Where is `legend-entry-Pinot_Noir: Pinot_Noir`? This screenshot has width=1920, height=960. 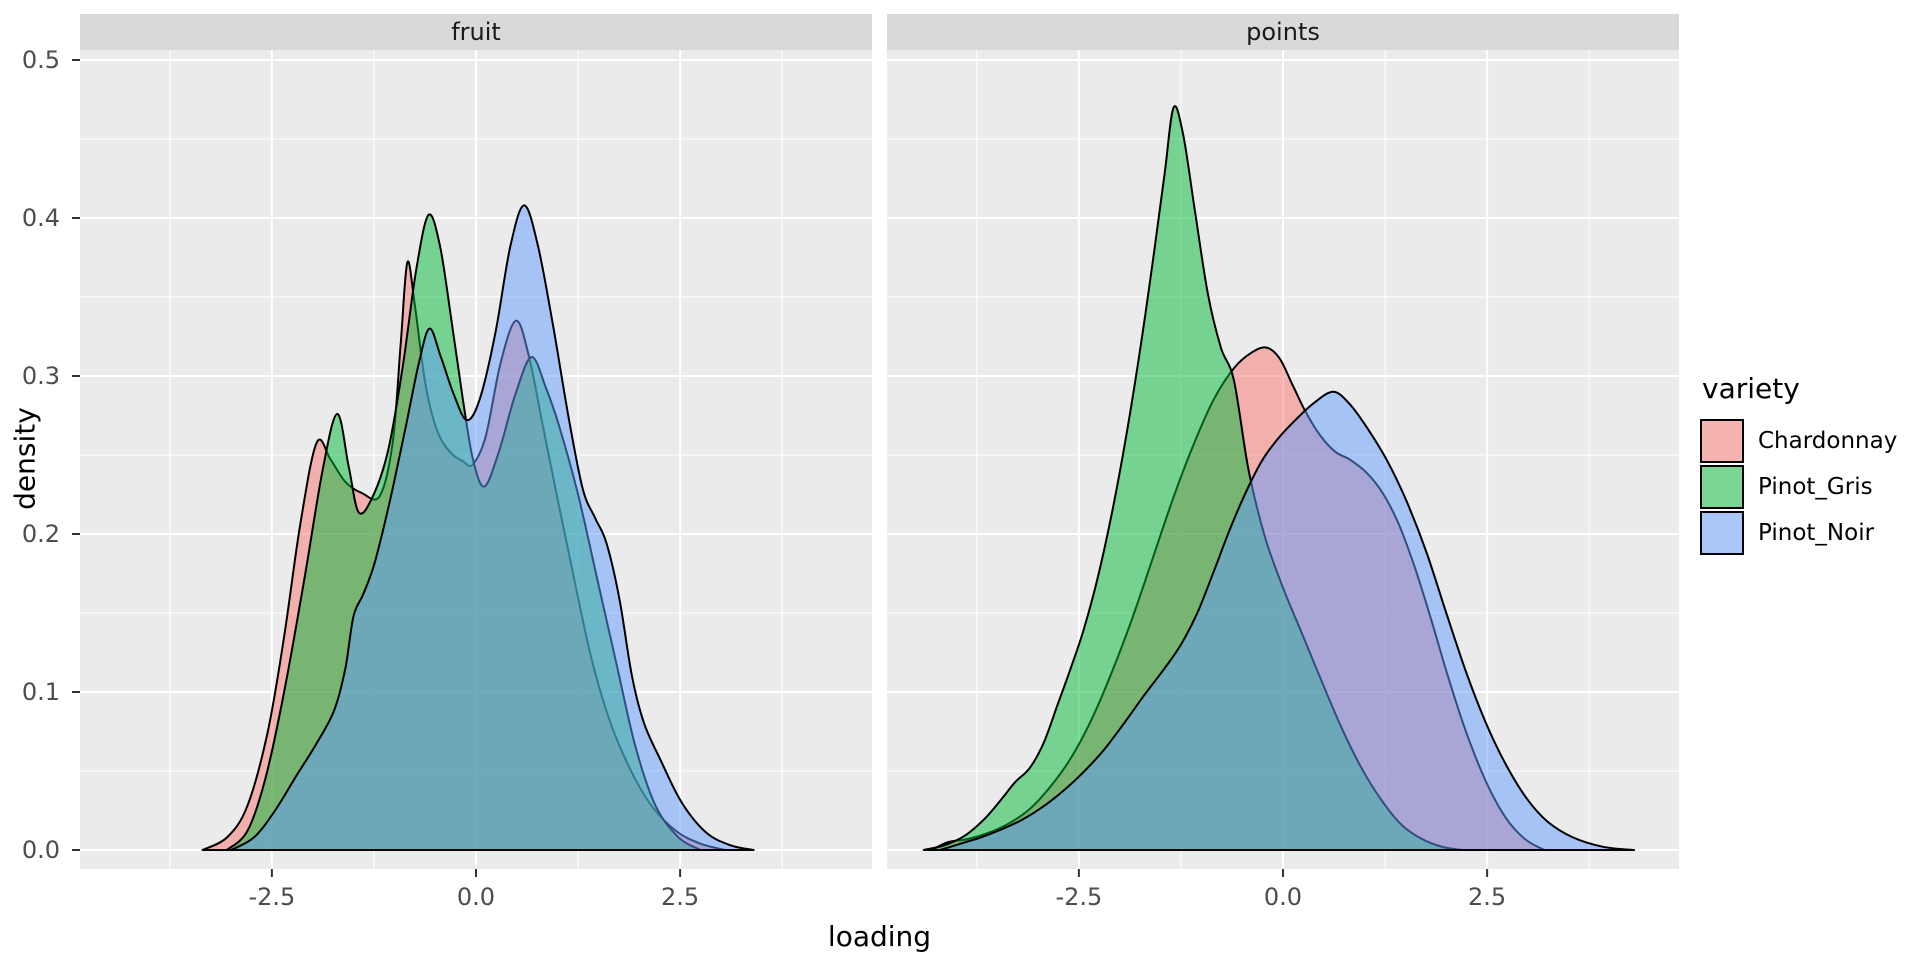
legend-entry-Pinot_Noir: Pinot_Noir is located at coordinates (1805, 533).